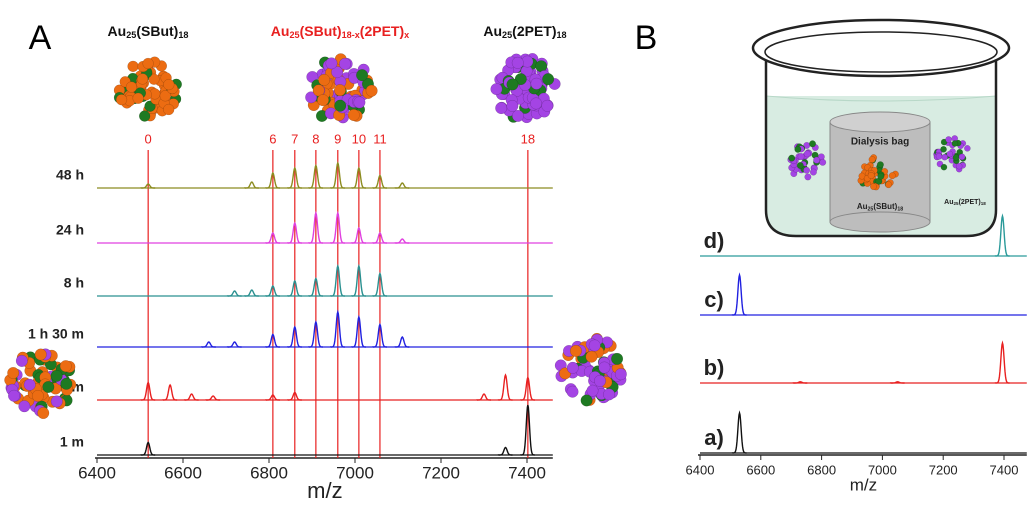  What do you see at coordinates (148, 138) in the screenshot?
I see `marker-label: 0` at bounding box center [148, 138].